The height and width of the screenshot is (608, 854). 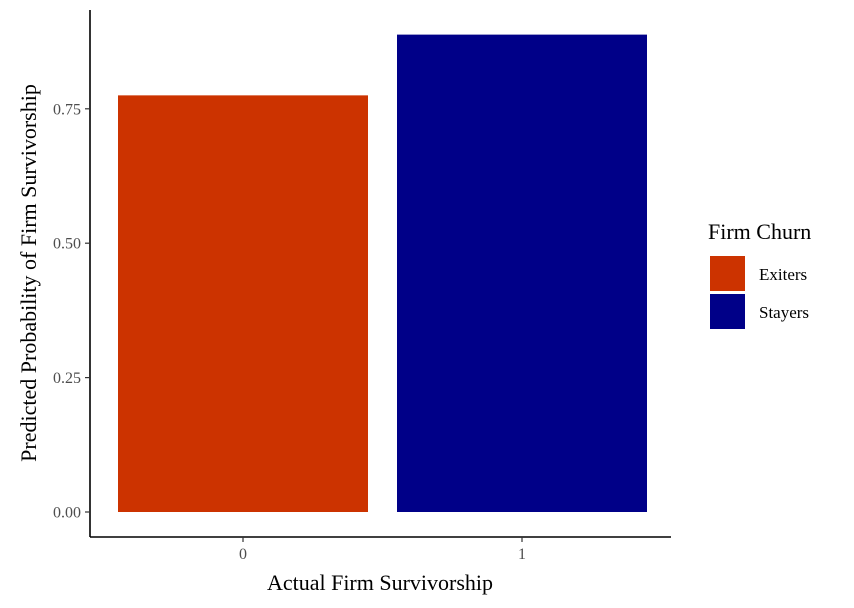 What do you see at coordinates (727, 311) in the screenshot?
I see `legend-swatch-stayers` at bounding box center [727, 311].